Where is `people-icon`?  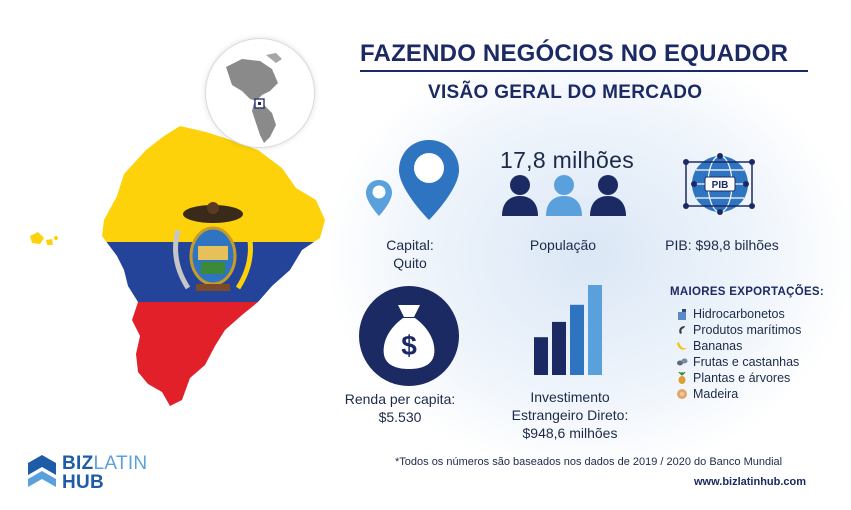 people-icon is located at coordinates (564, 195).